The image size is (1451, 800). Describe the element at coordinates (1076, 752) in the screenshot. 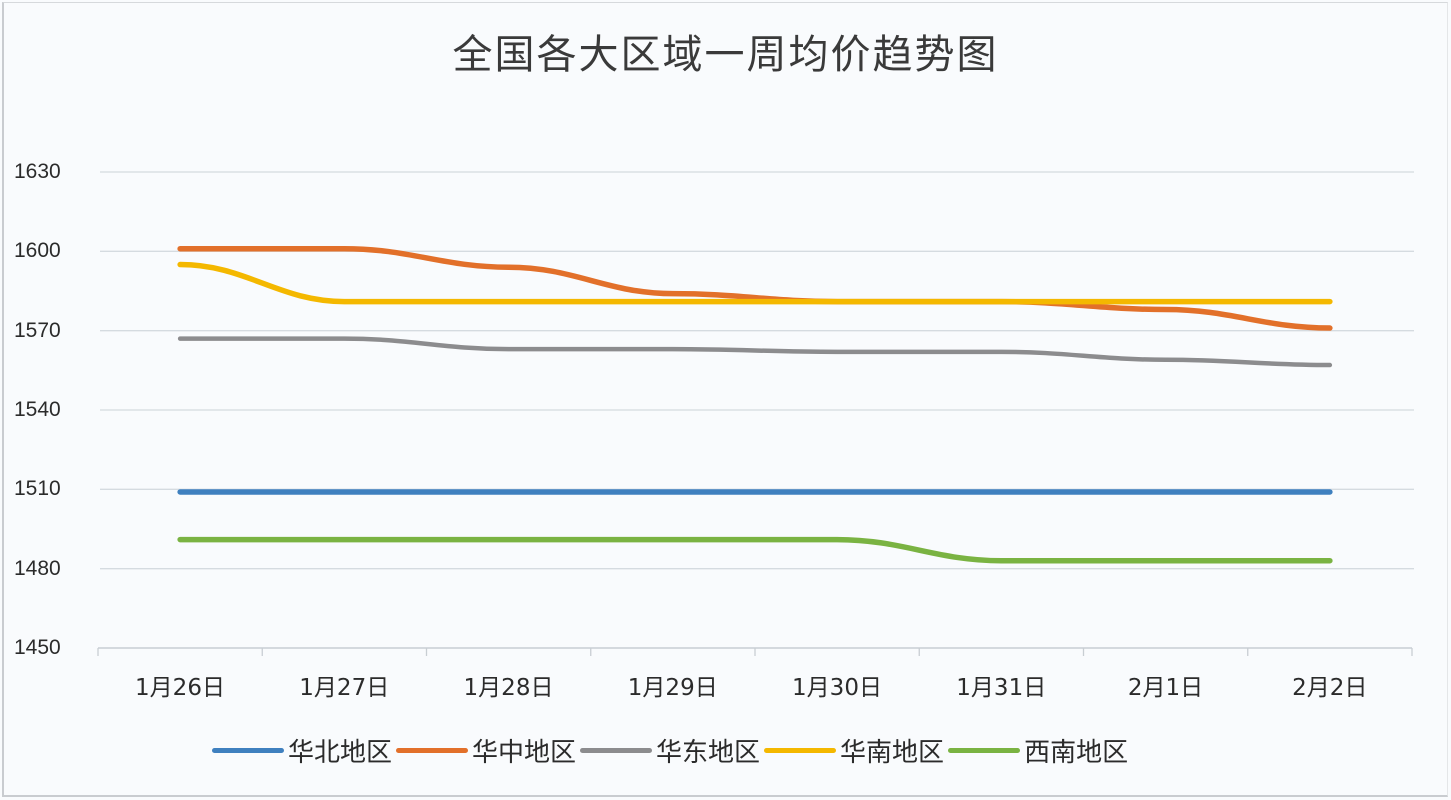

I see `legend-label: 西南地区` at that location.